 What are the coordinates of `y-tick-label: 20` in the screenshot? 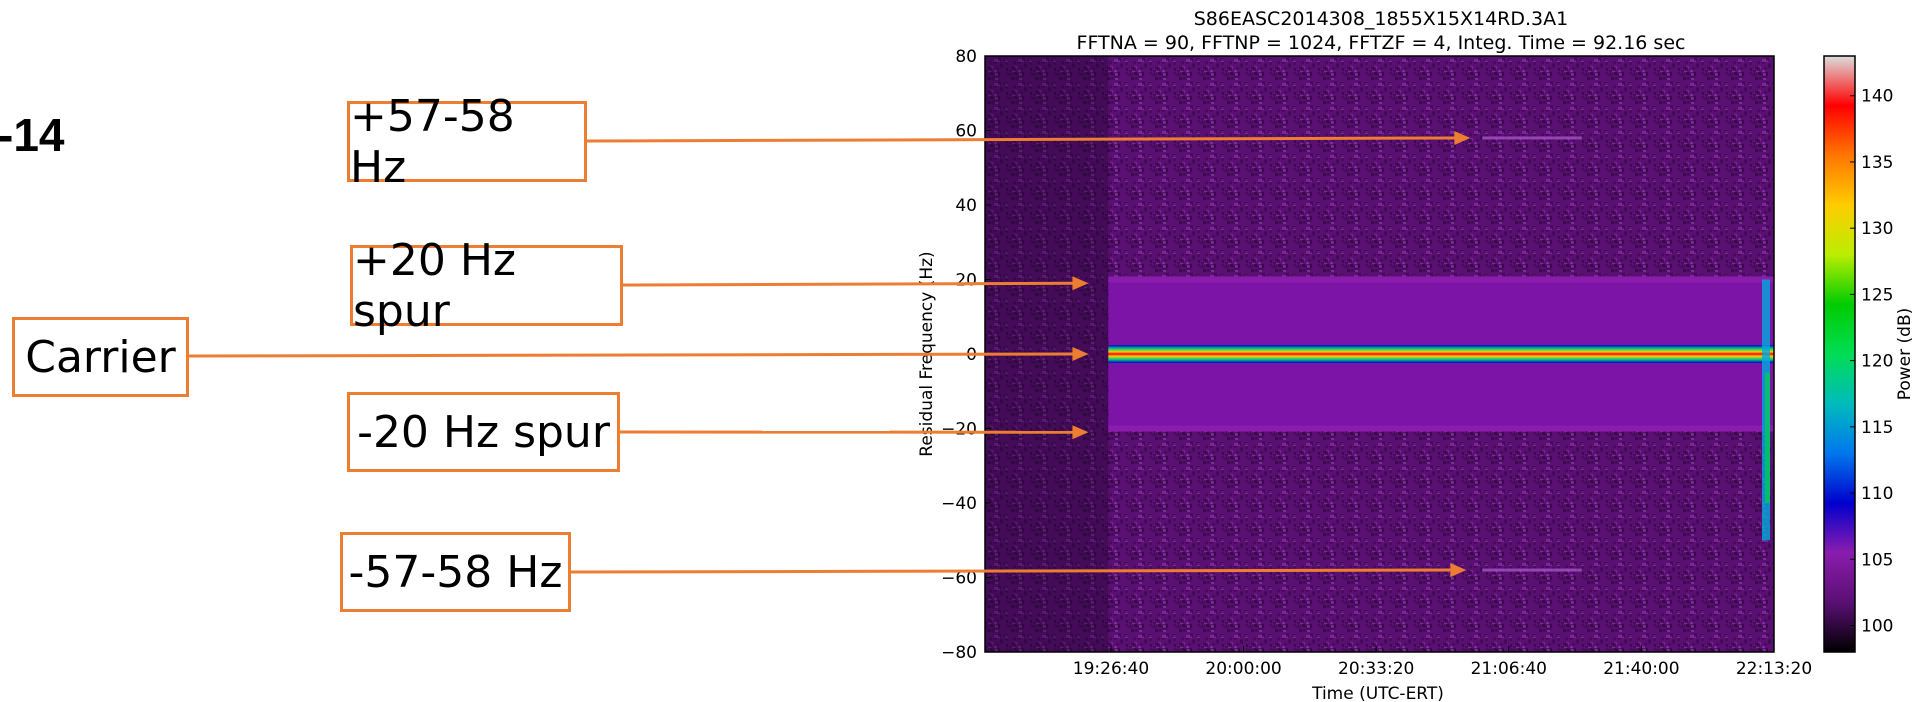 It's located at (966, 281).